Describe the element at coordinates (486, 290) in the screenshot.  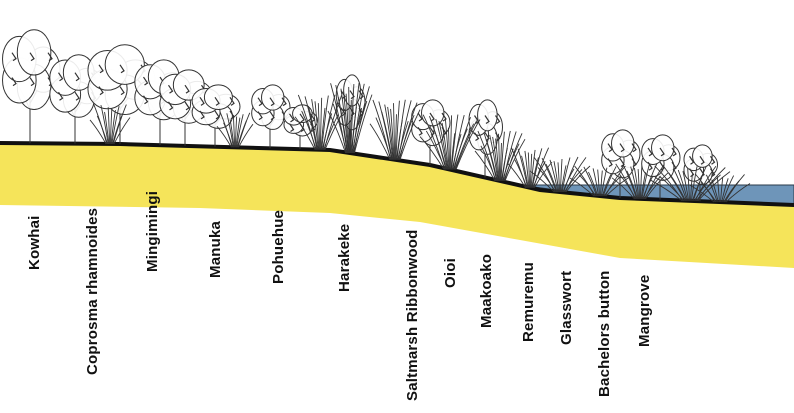
I see `species-label: Maakoako` at that location.